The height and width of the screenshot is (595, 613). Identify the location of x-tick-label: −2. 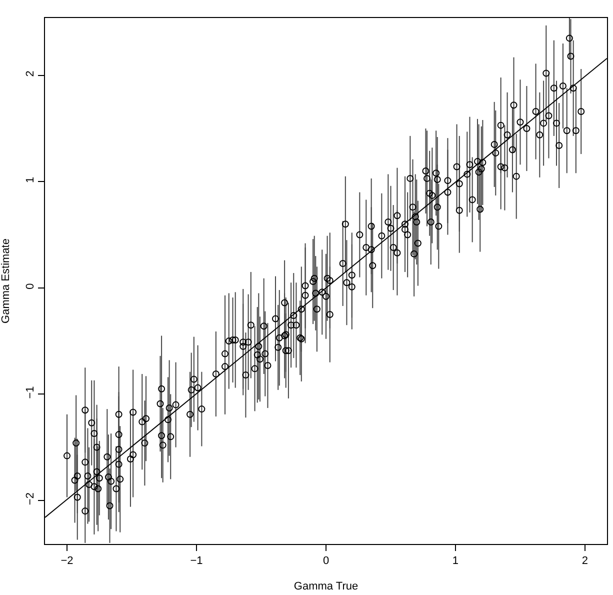
(67, 561).